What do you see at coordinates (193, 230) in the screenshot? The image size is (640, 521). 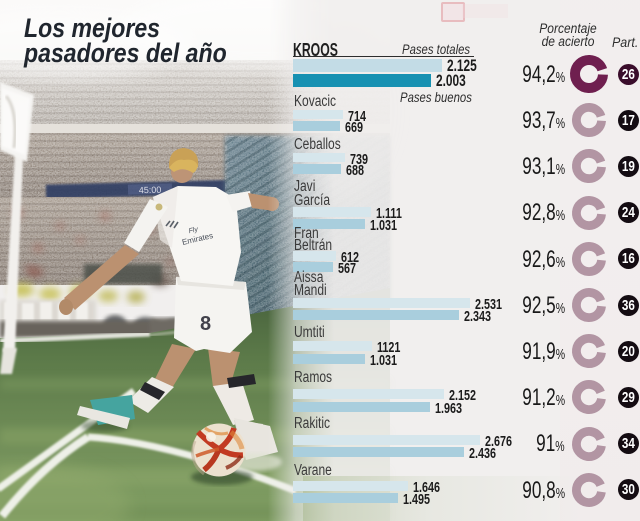 I see `svg-text: Fly` at bounding box center [193, 230].